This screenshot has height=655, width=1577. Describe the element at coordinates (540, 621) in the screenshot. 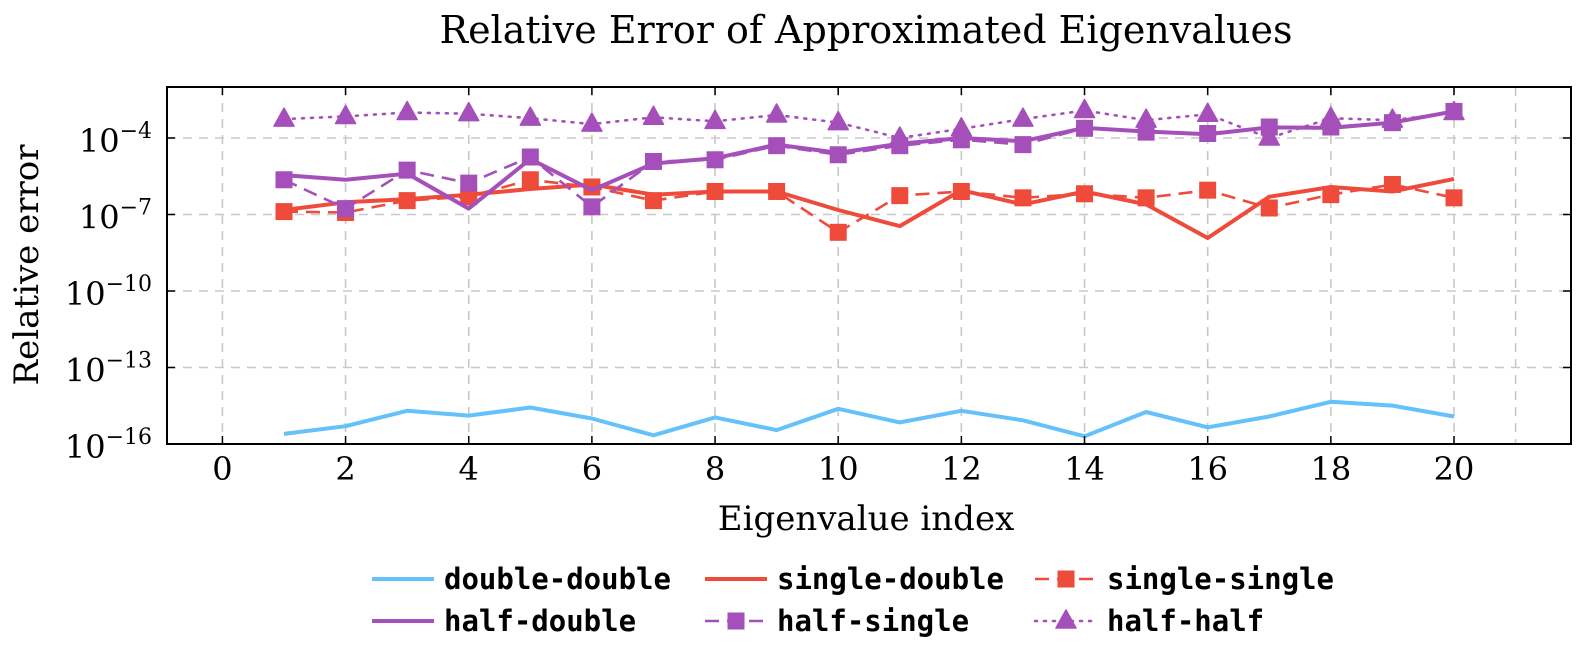

I see `legend-label: half-double` at that location.